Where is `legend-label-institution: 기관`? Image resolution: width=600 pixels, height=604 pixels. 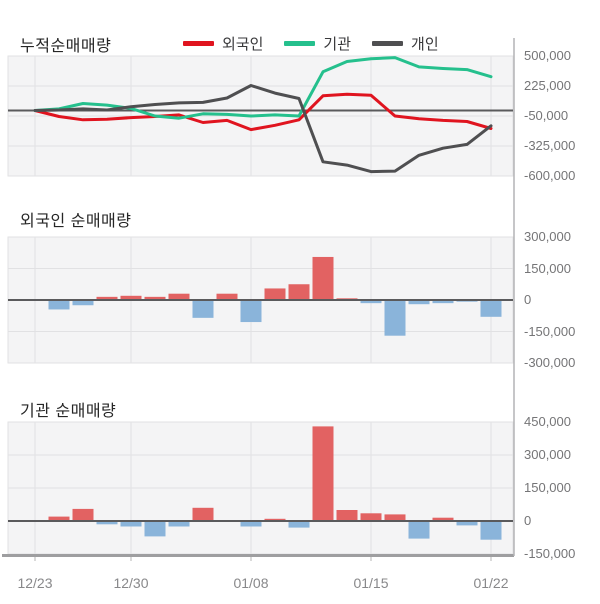 legend-label-institution: 기관 is located at coordinates (337, 44).